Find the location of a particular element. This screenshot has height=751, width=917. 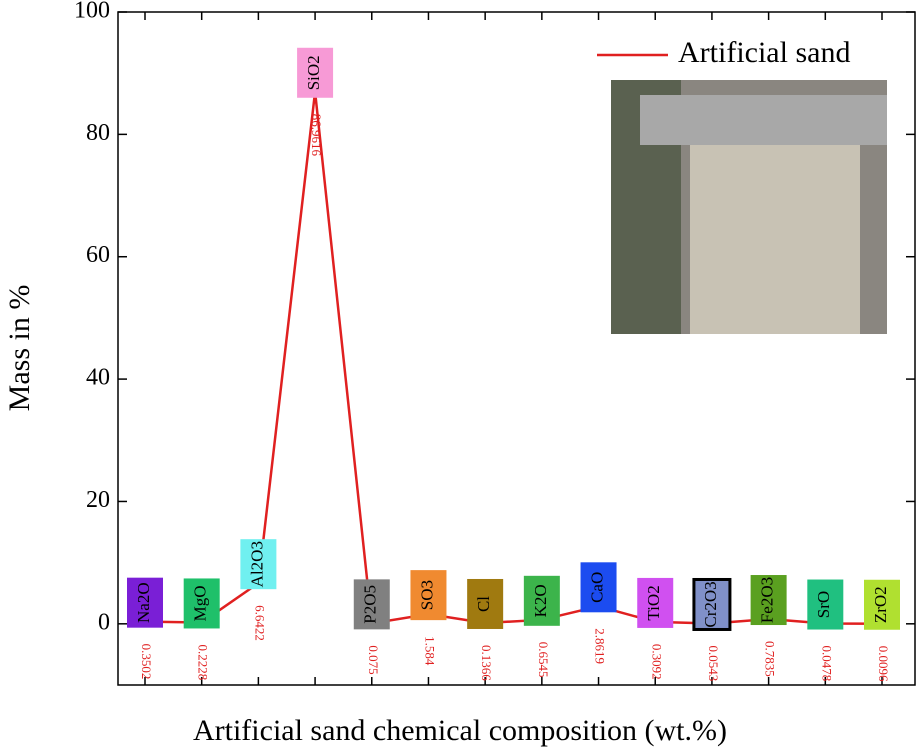

value-label: 0.3092 is located at coordinates (656, 662).